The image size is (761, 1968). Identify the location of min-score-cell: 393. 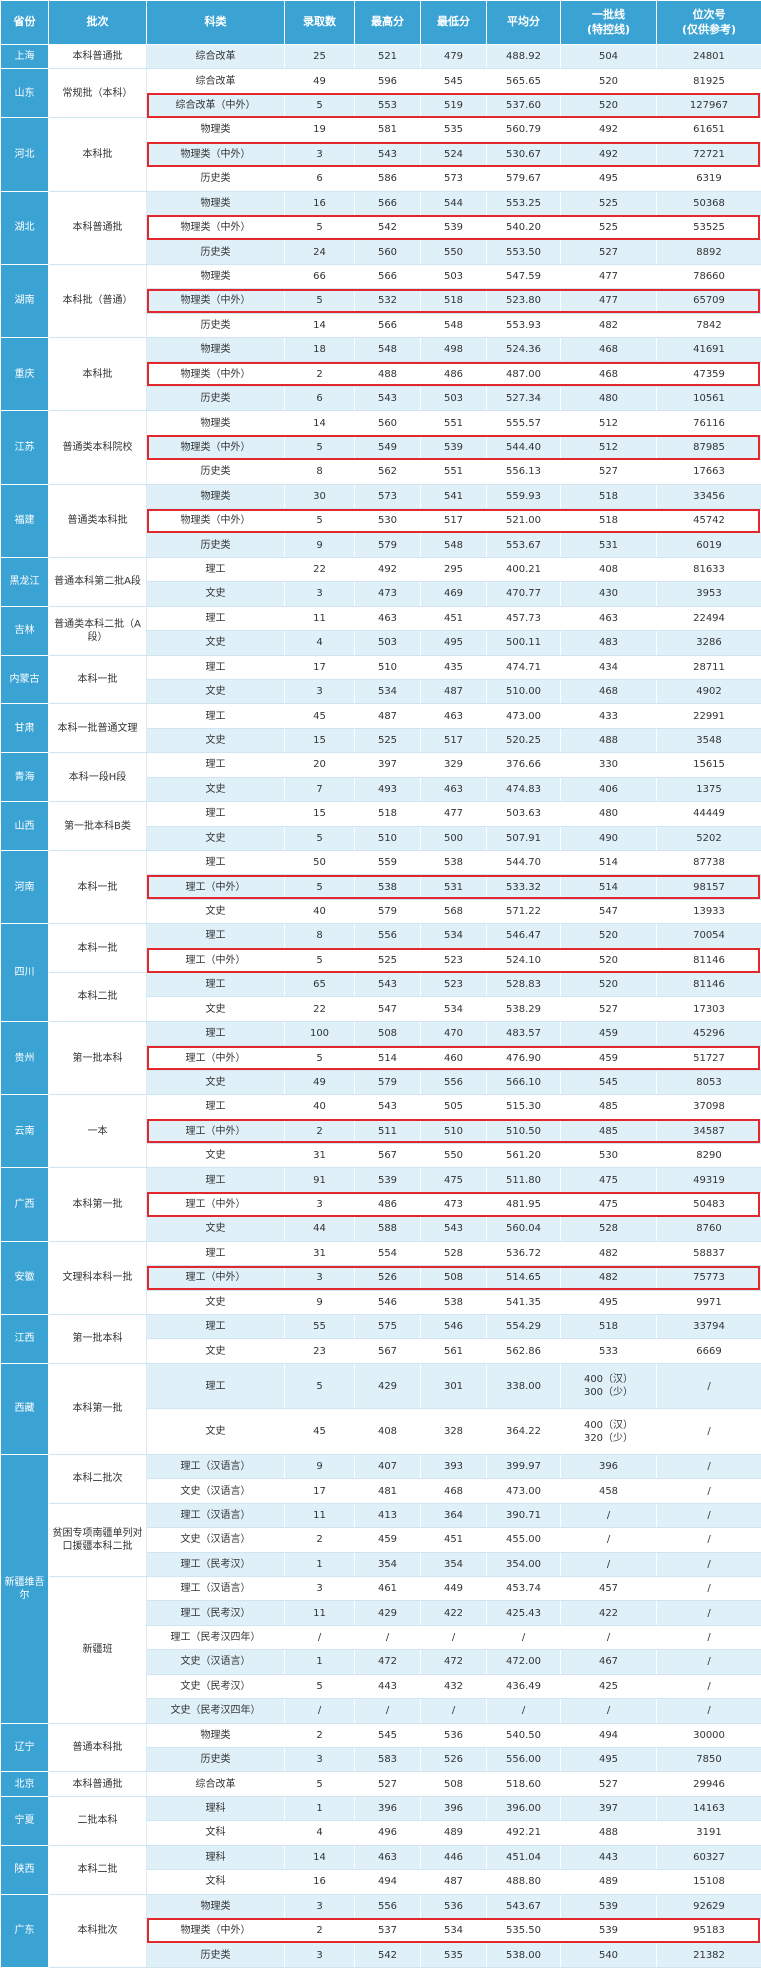
(453, 1466).